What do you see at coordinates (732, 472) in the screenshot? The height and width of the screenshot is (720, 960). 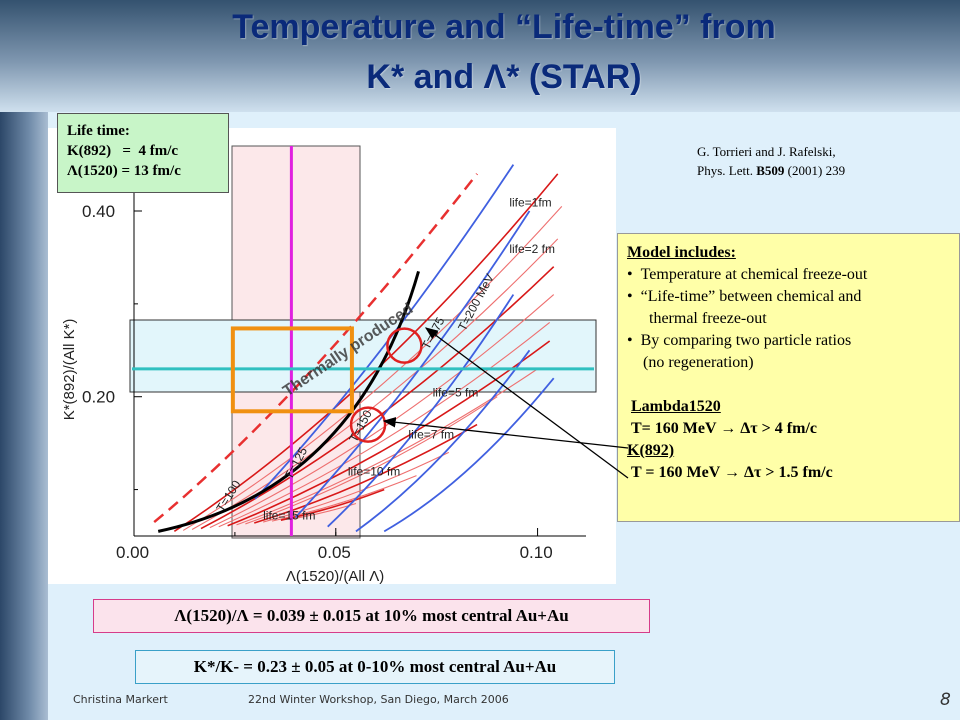 I see `k892-result: T = 160 MeV → Δτ > 1.5 fm/c` at bounding box center [732, 472].